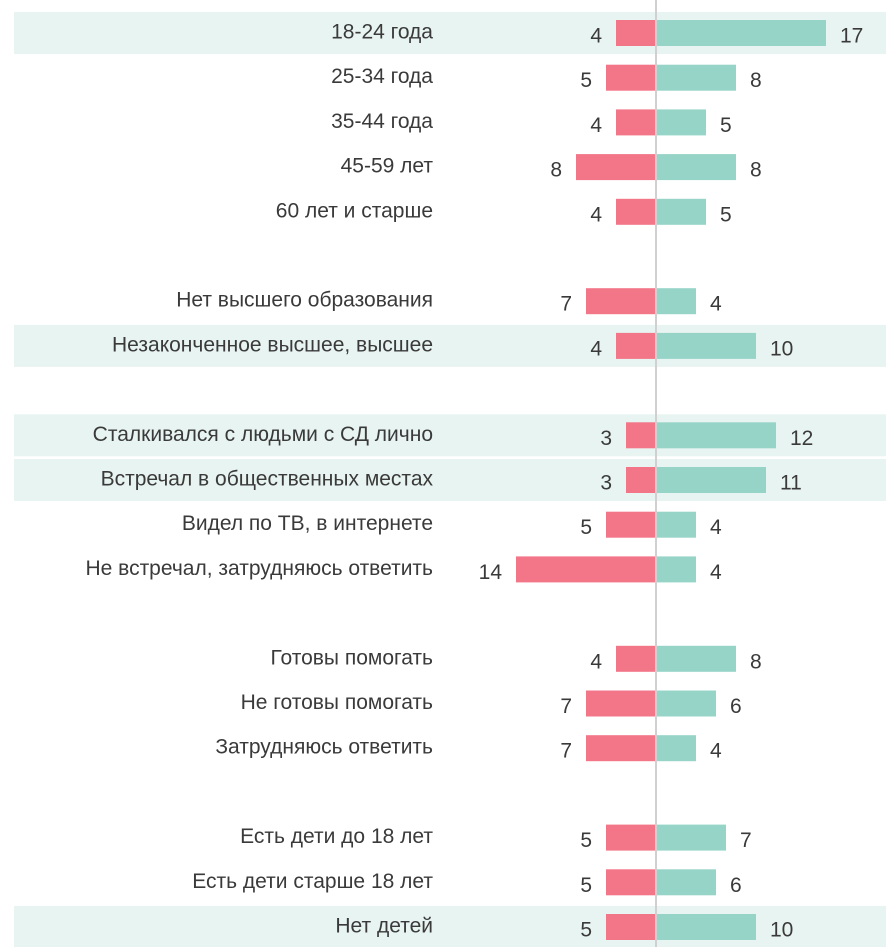  I want to click on category-label: 35-44 года, so click(382, 121).